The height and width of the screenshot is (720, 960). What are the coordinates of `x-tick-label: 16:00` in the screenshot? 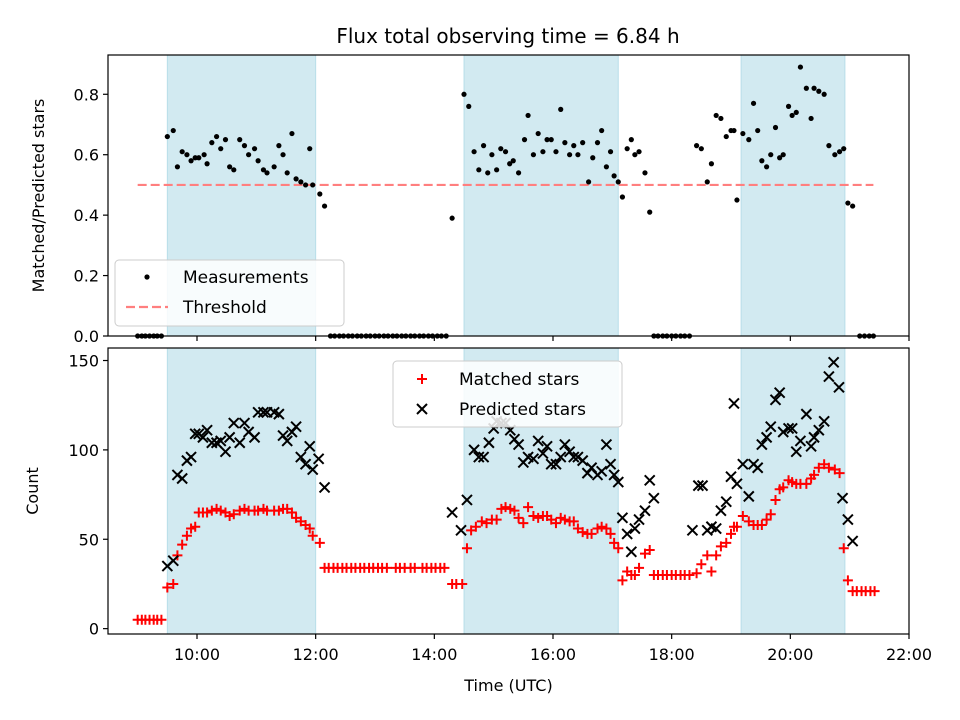 It's located at (553, 654).